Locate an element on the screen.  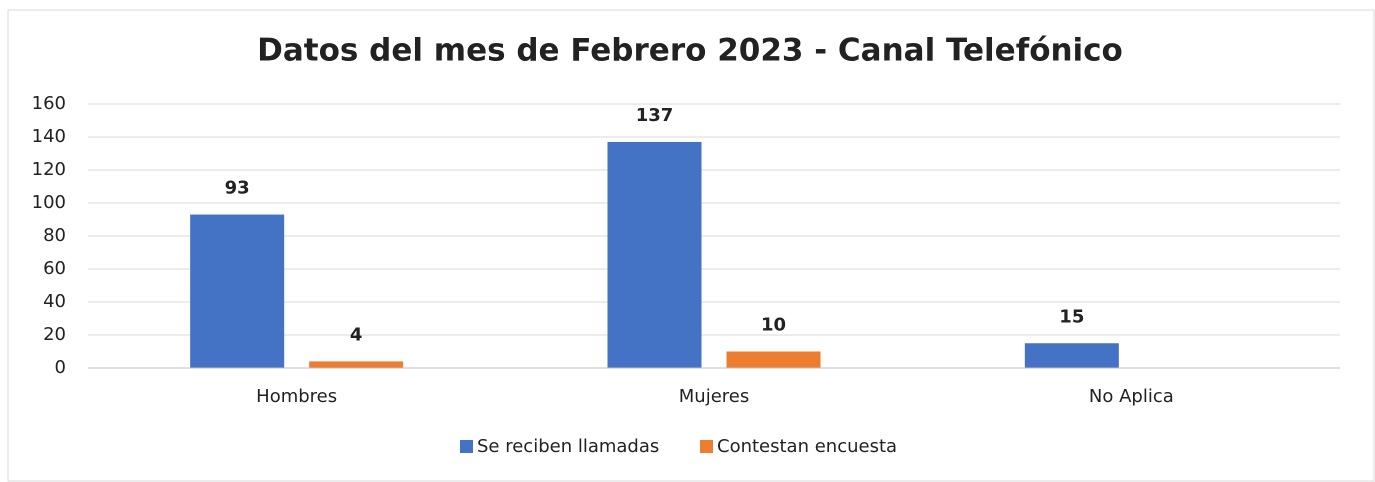
y-tick-label: 80 is located at coordinates (54, 235).